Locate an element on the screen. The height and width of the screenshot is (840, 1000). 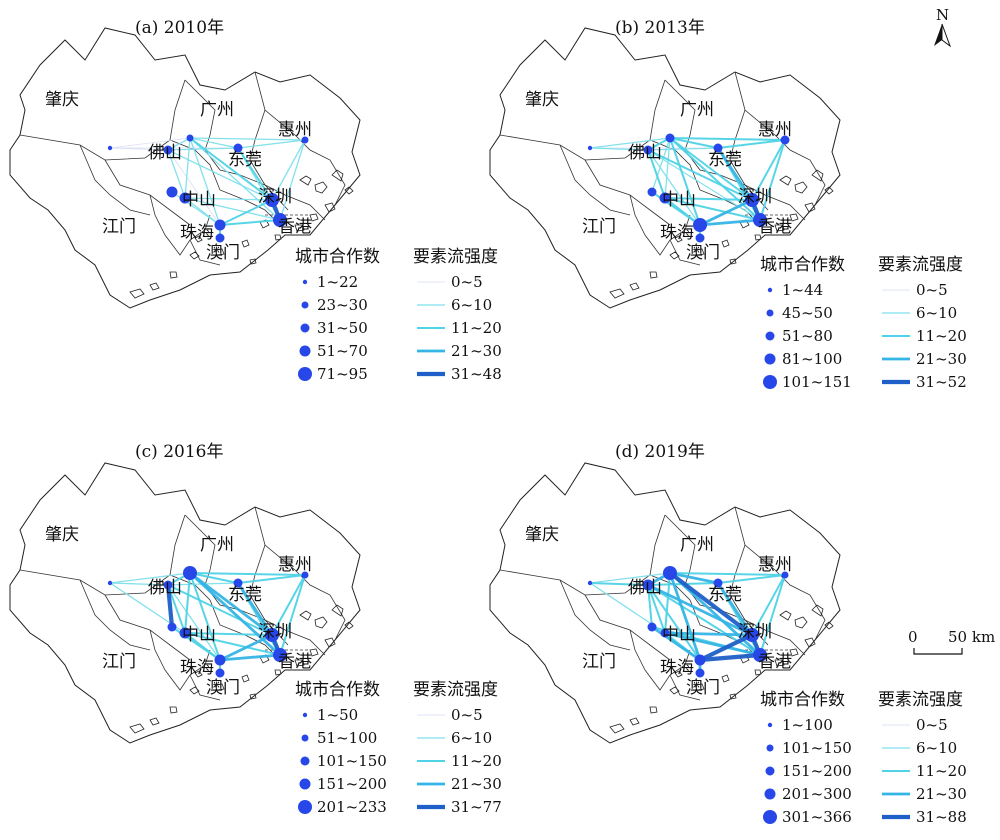
flow-guangzhou-zhuhai is located at coordinates (205, 616).